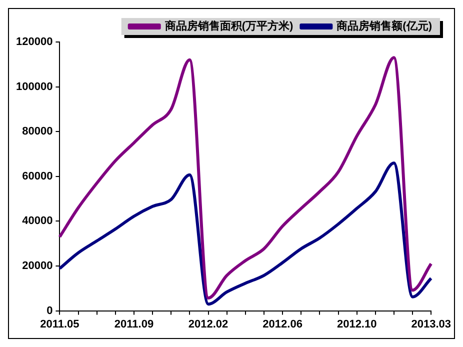  Describe the element at coordinates (49, 310) in the screenshot. I see `y-tick-label: 0` at that location.